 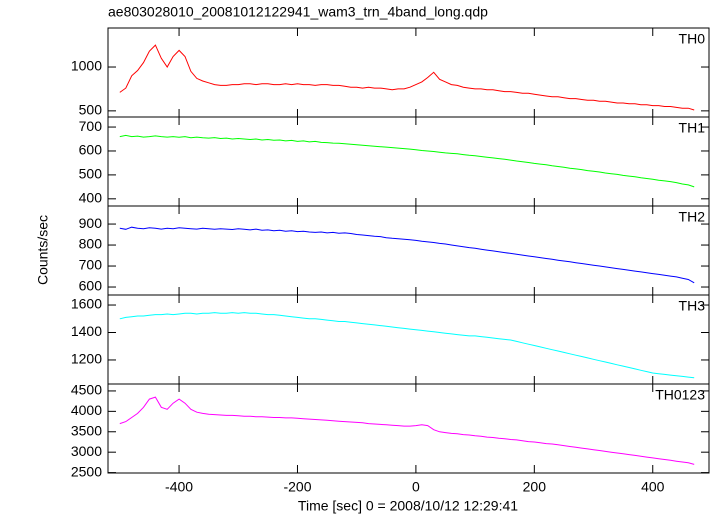 I want to click on y-tick-label: 1000, so click(x=86, y=66).